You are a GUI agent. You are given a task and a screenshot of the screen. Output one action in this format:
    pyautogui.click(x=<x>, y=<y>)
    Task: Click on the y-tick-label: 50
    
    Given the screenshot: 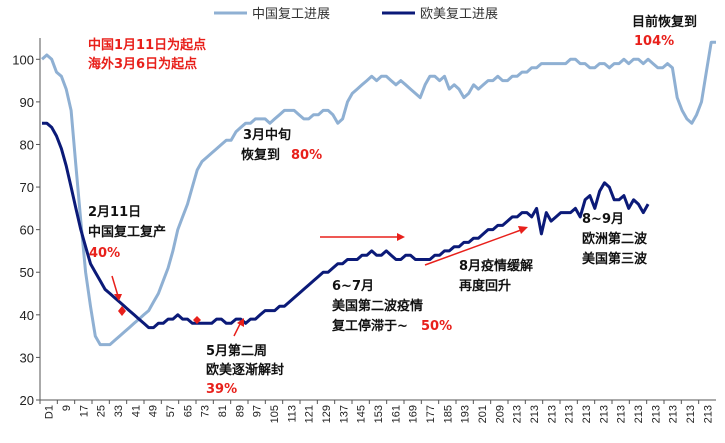 What is the action you would take?
    pyautogui.click(x=27, y=272)
    